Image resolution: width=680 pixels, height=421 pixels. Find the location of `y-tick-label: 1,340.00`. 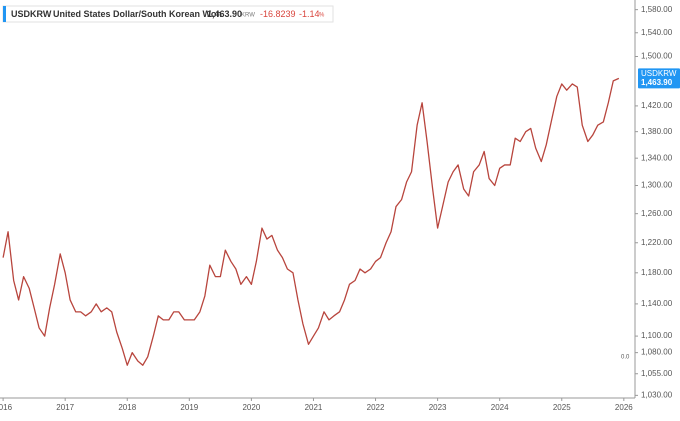

y-tick-label: 1,340.00 is located at coordinates (657, 157).